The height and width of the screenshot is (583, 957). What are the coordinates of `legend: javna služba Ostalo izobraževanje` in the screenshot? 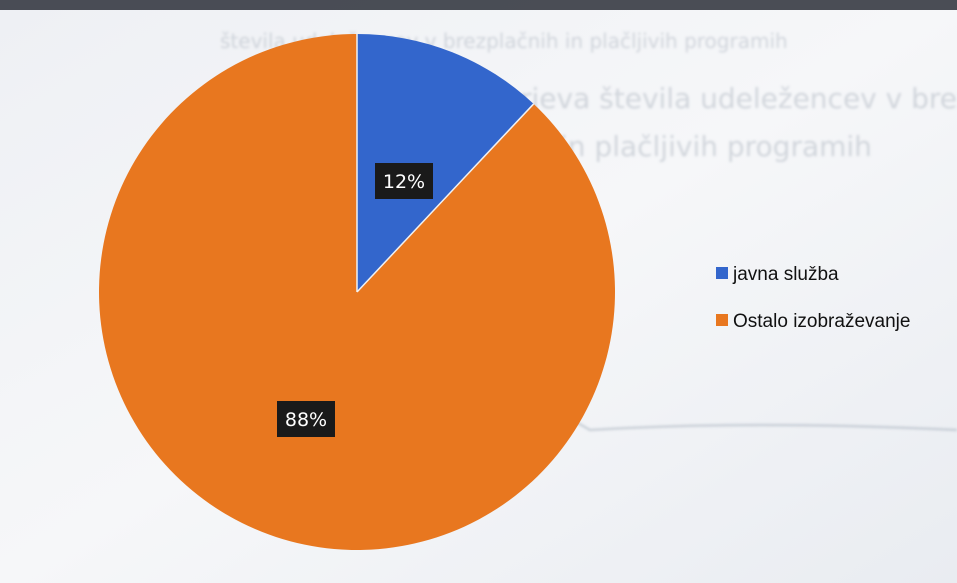 It's located at (813, 298).